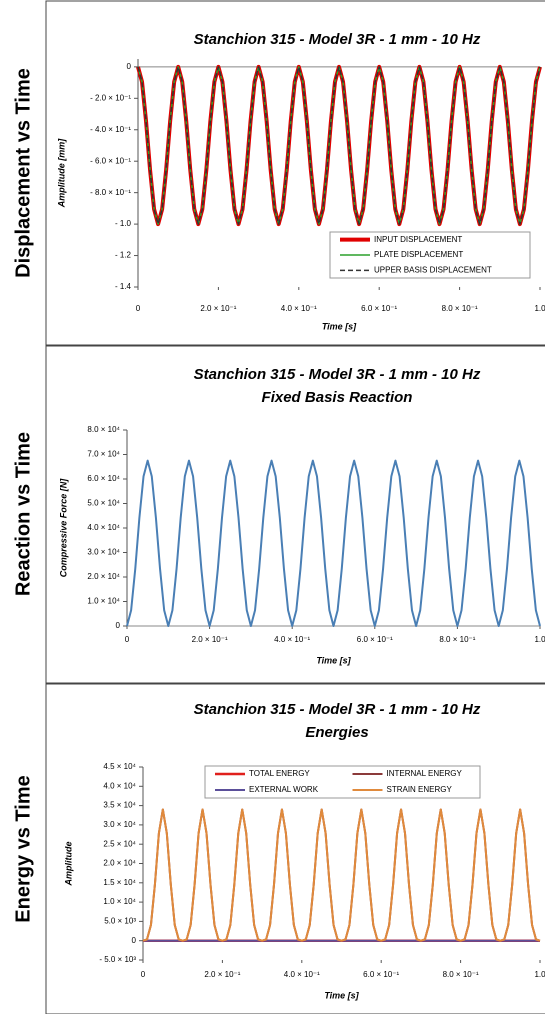 This screenshot has height=1014, width=545. Describe the element at coordinates (68, 864) in the screenshot. I see `y-axis-title: Amplitude` at that location.